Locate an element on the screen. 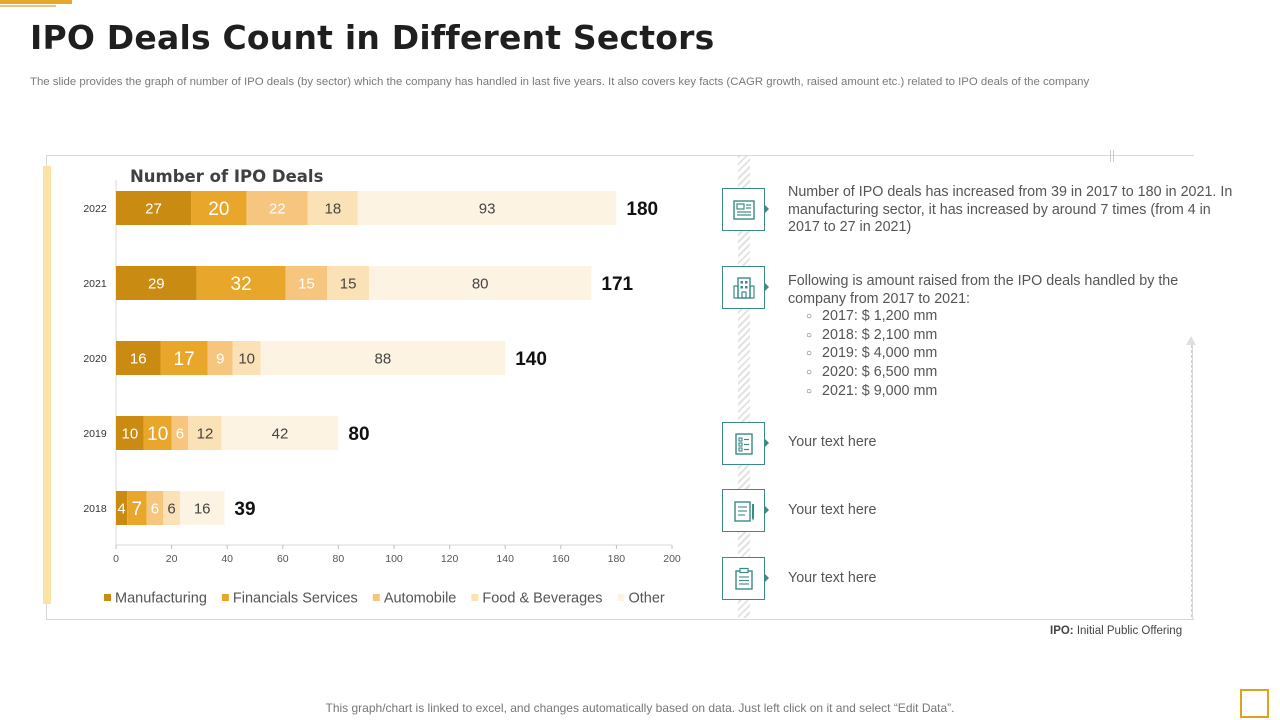 The width and height of the screenshot is (1280, 720). page-title: IPO Deals Count in Different Sectors is located at coordinates (372, 37).